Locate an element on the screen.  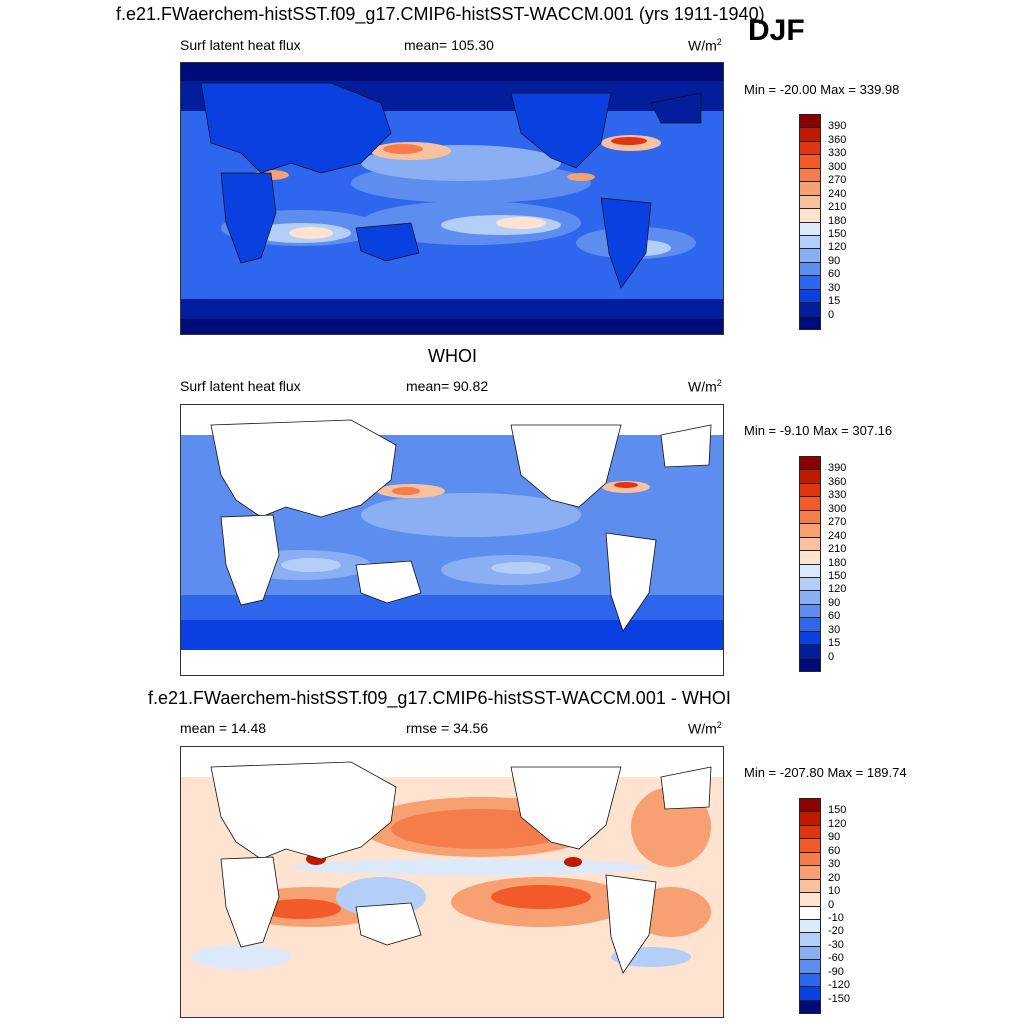
panel-diff-rmse-label: rmse = 34.56 is located at coordinates (447, 728).